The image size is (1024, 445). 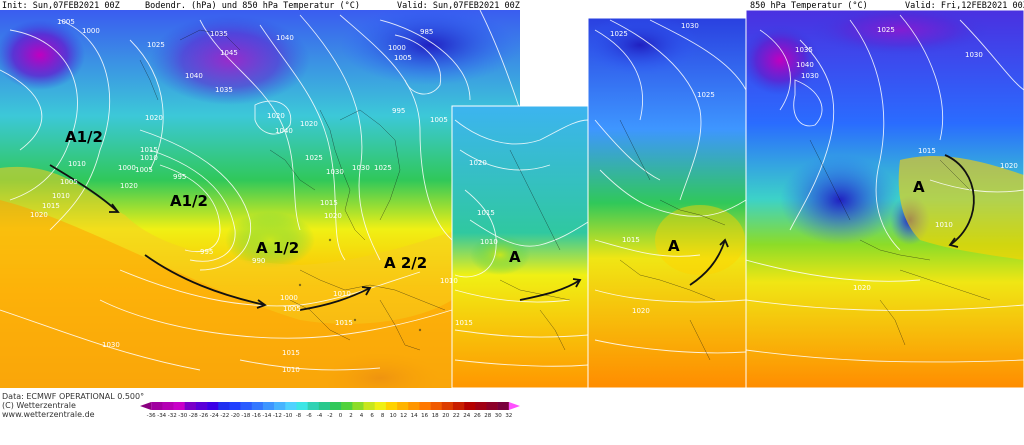 I want to click on colorbar-tick-label: -18, so click(x=245, y=416).